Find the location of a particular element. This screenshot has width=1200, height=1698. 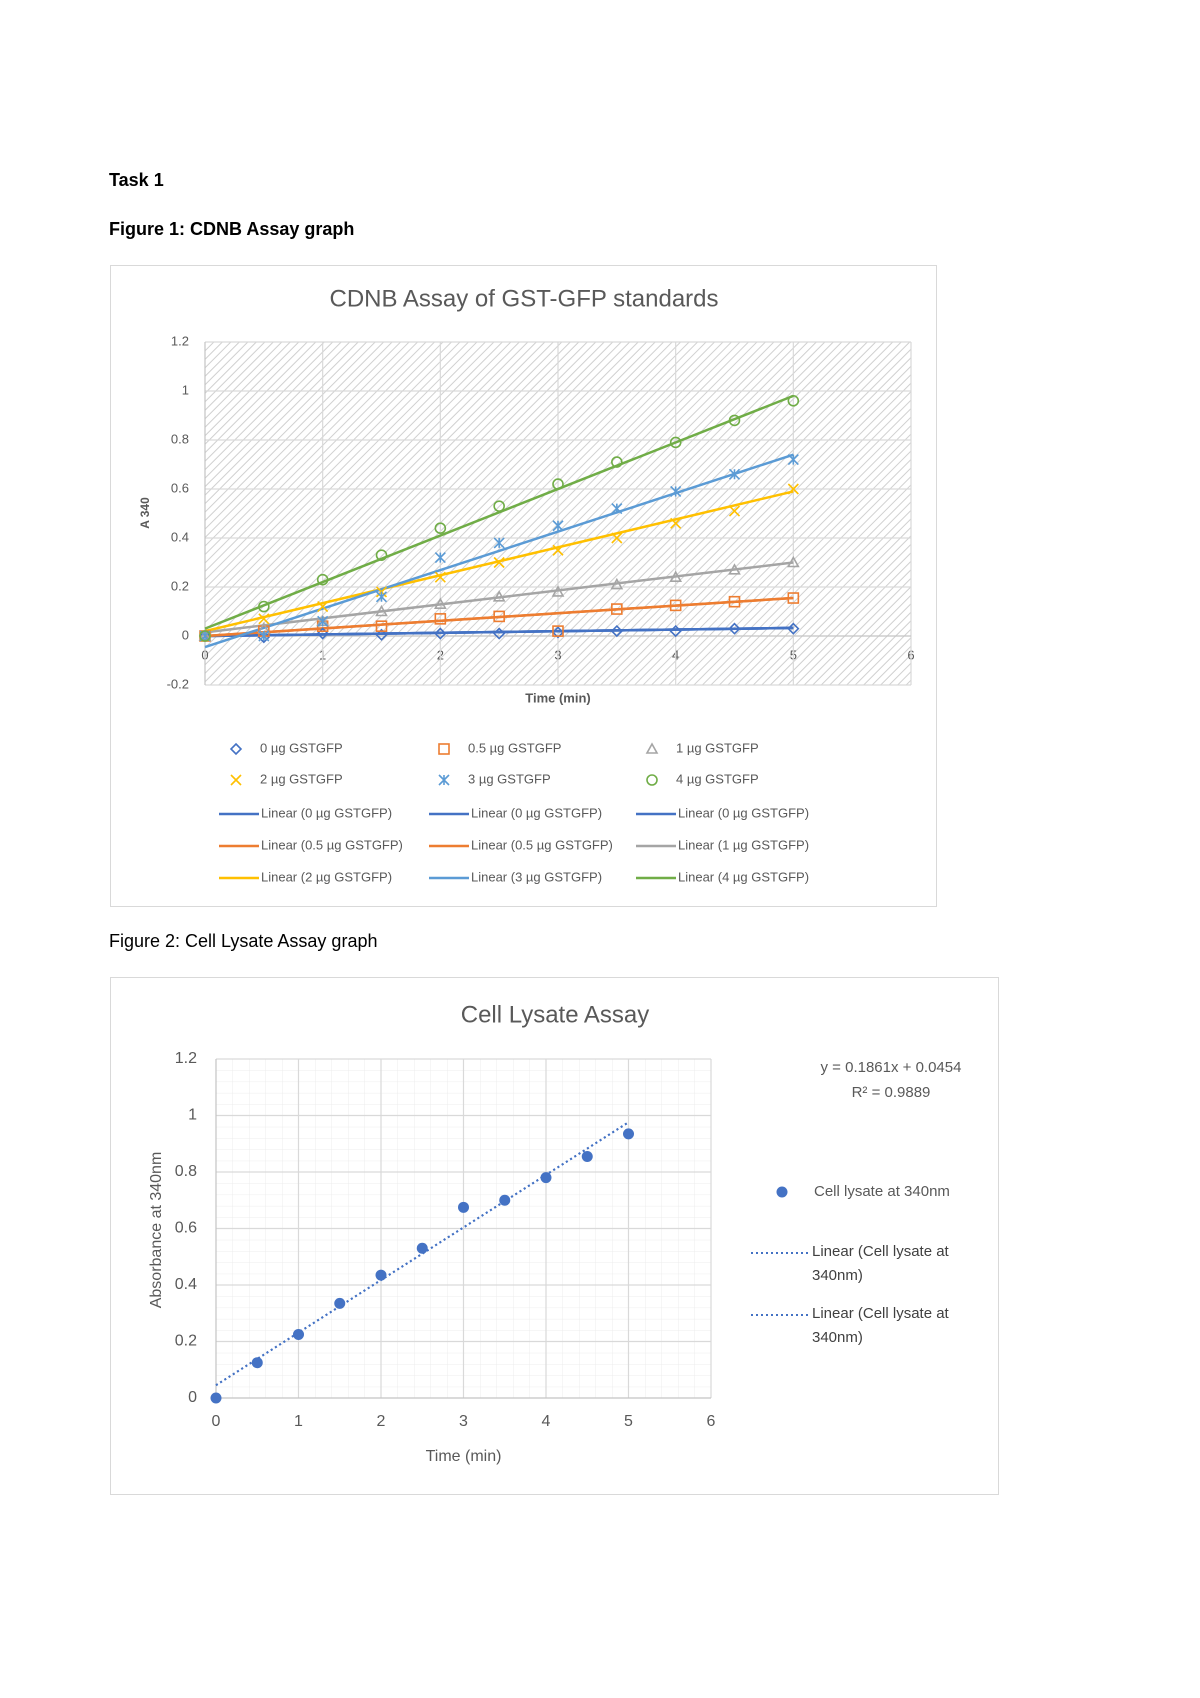

x-tick-label: 1 is located at coordinates (298, 1421).